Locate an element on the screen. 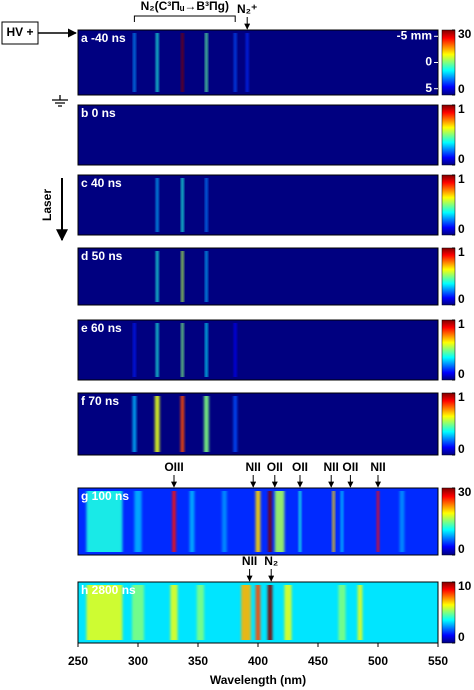 This screenshot has width=474, height=690. source-label: HV + is located at coordinates (19, 32).